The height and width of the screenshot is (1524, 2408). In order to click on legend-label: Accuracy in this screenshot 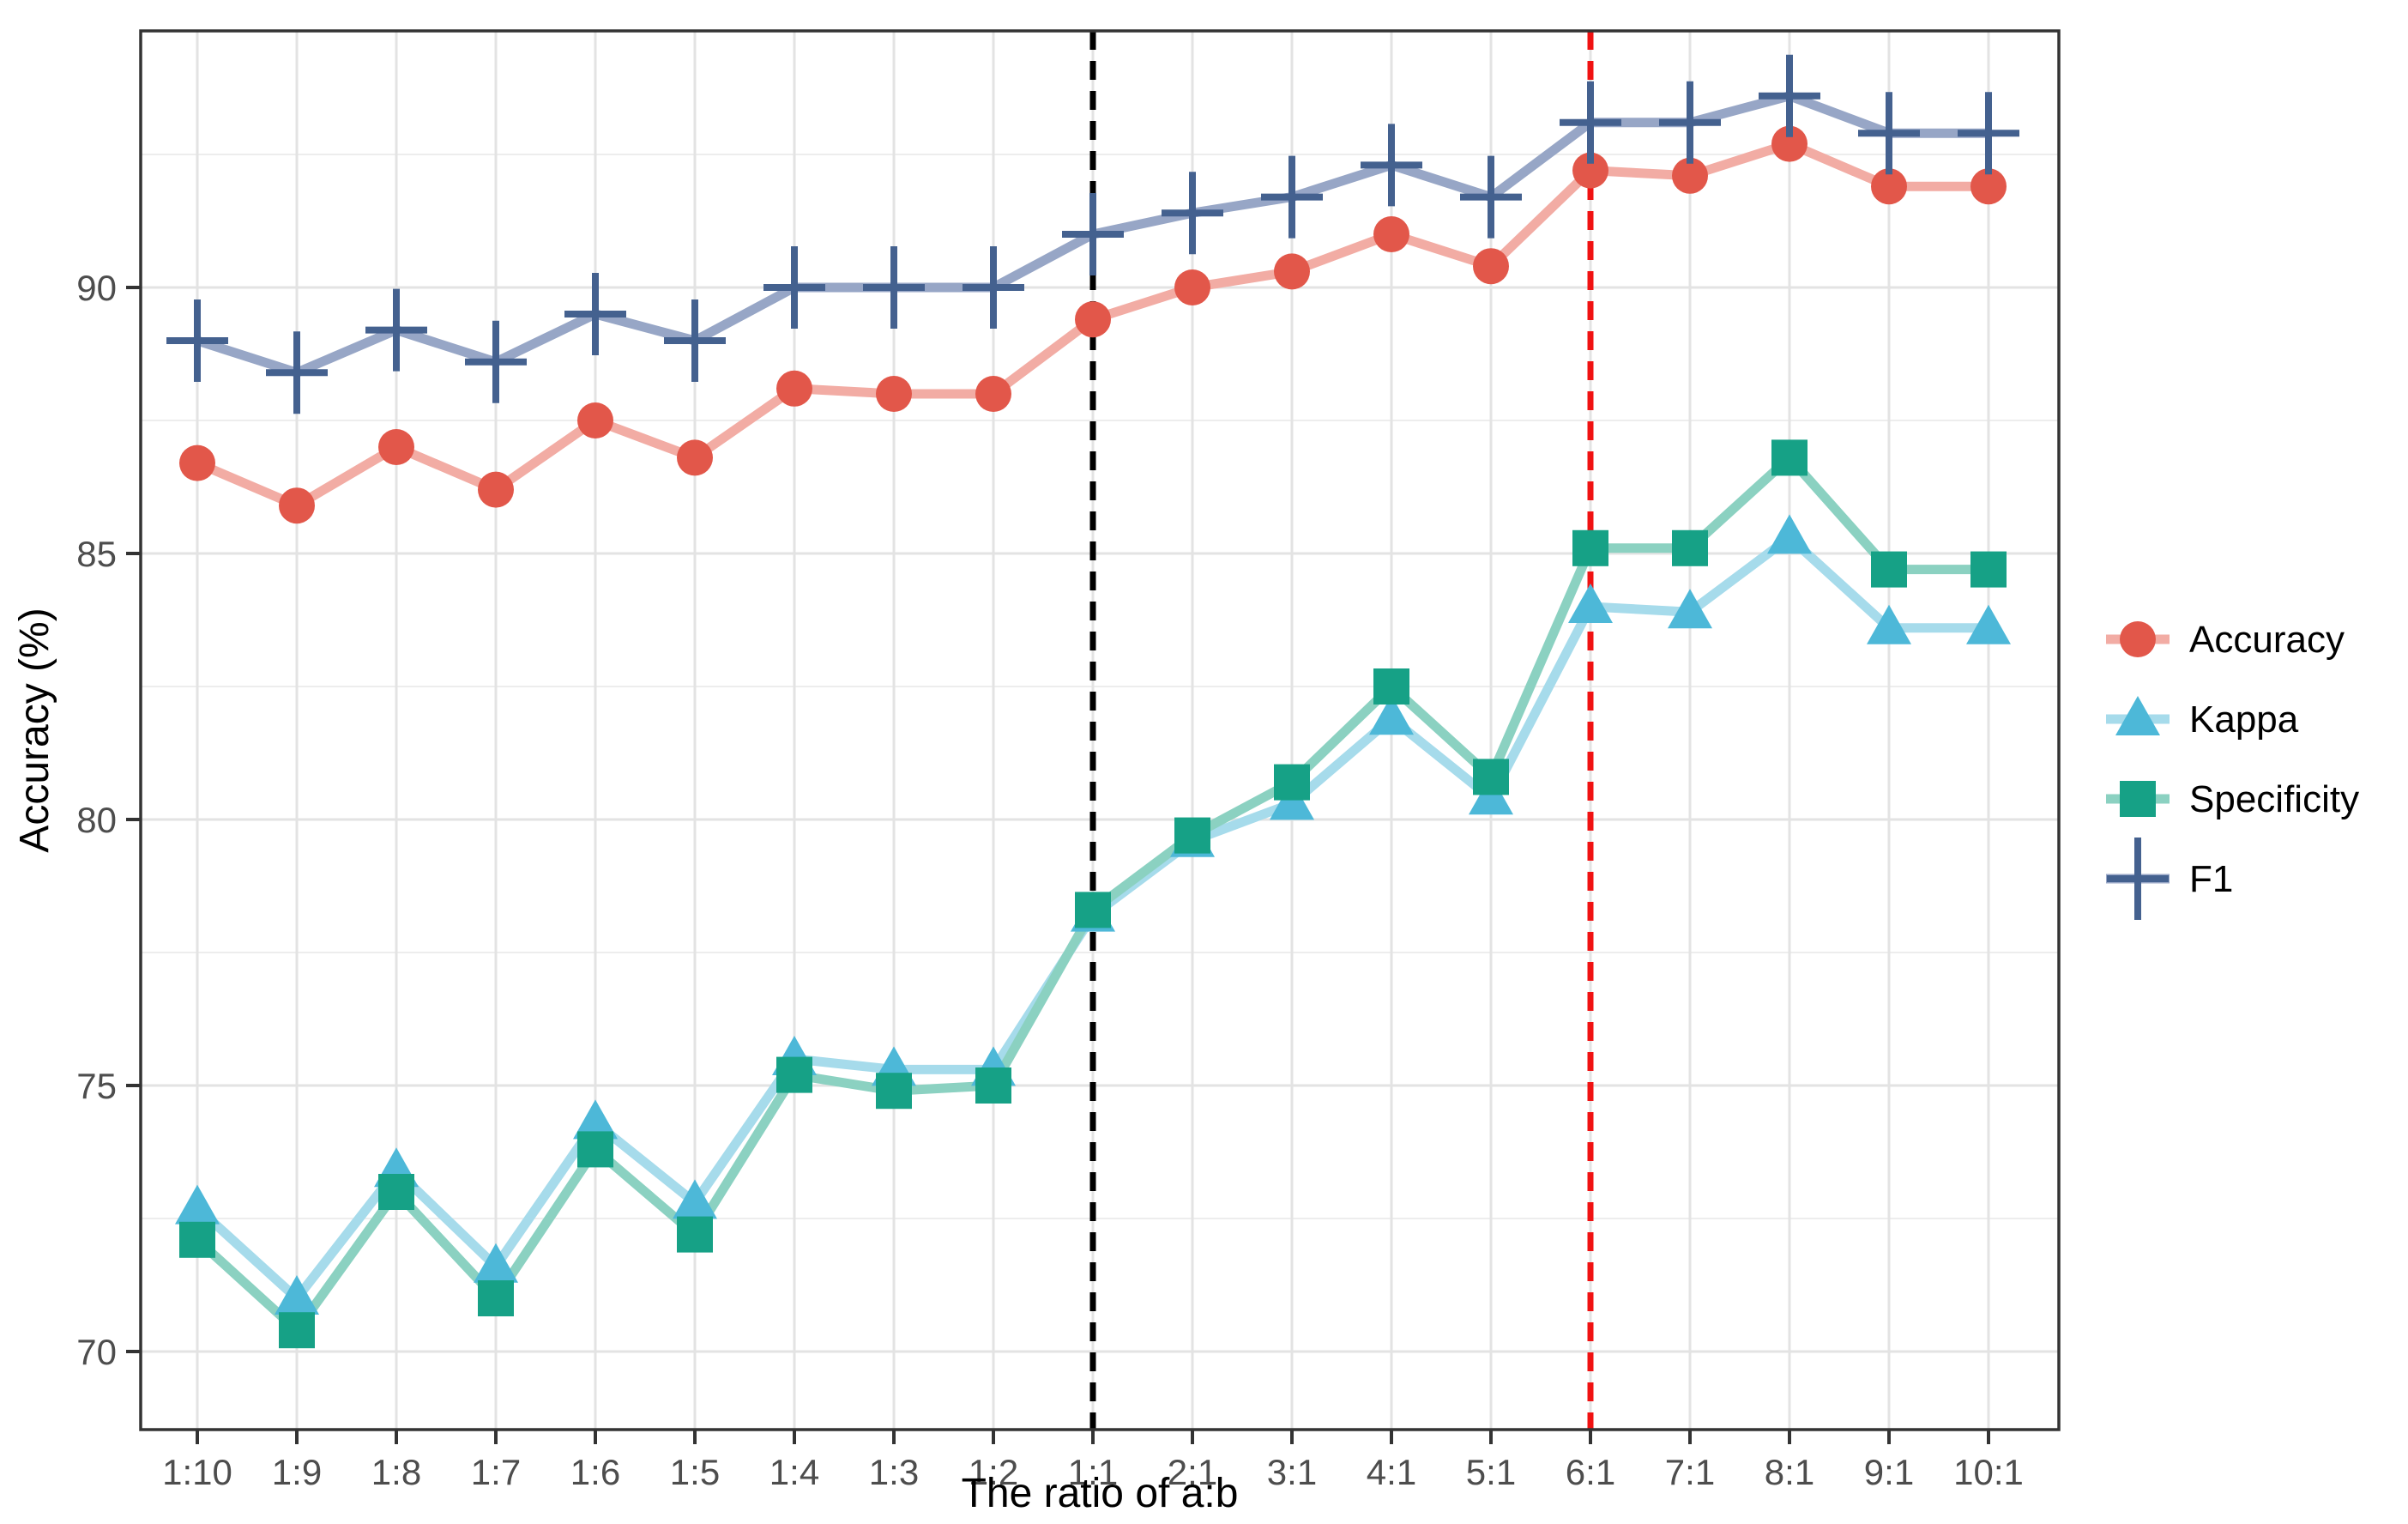, I will do `click(2267, 640)`.